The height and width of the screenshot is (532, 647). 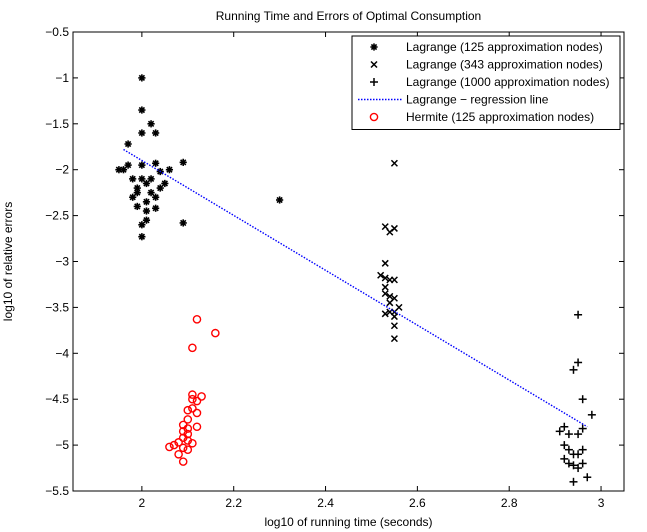 What do you see at coordinates (504, 65) in the screenshot?
I see `legend-label: Lagrange (343 approximation nodes)` at bounding box center [504, 65].